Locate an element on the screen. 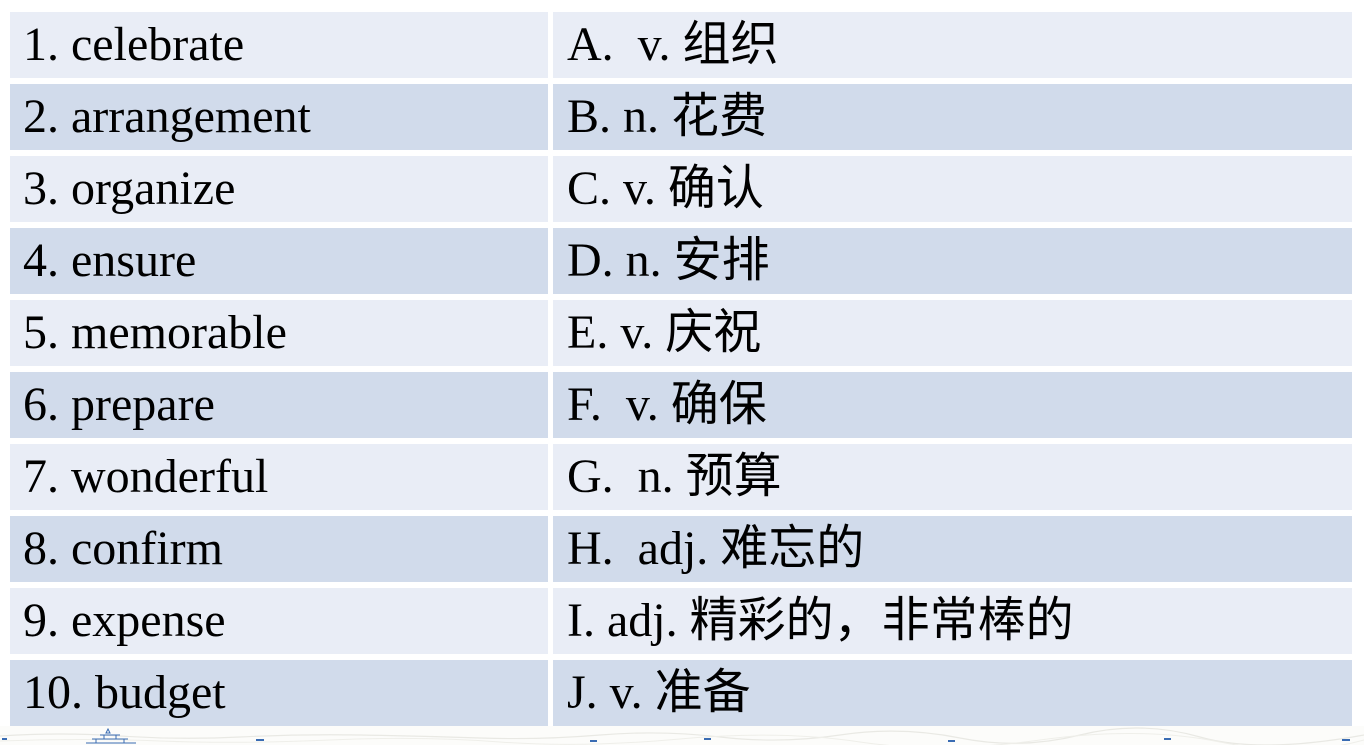  chinese-definition-cell: H. adj. 难忘的 is located at coordinates (952, 549).